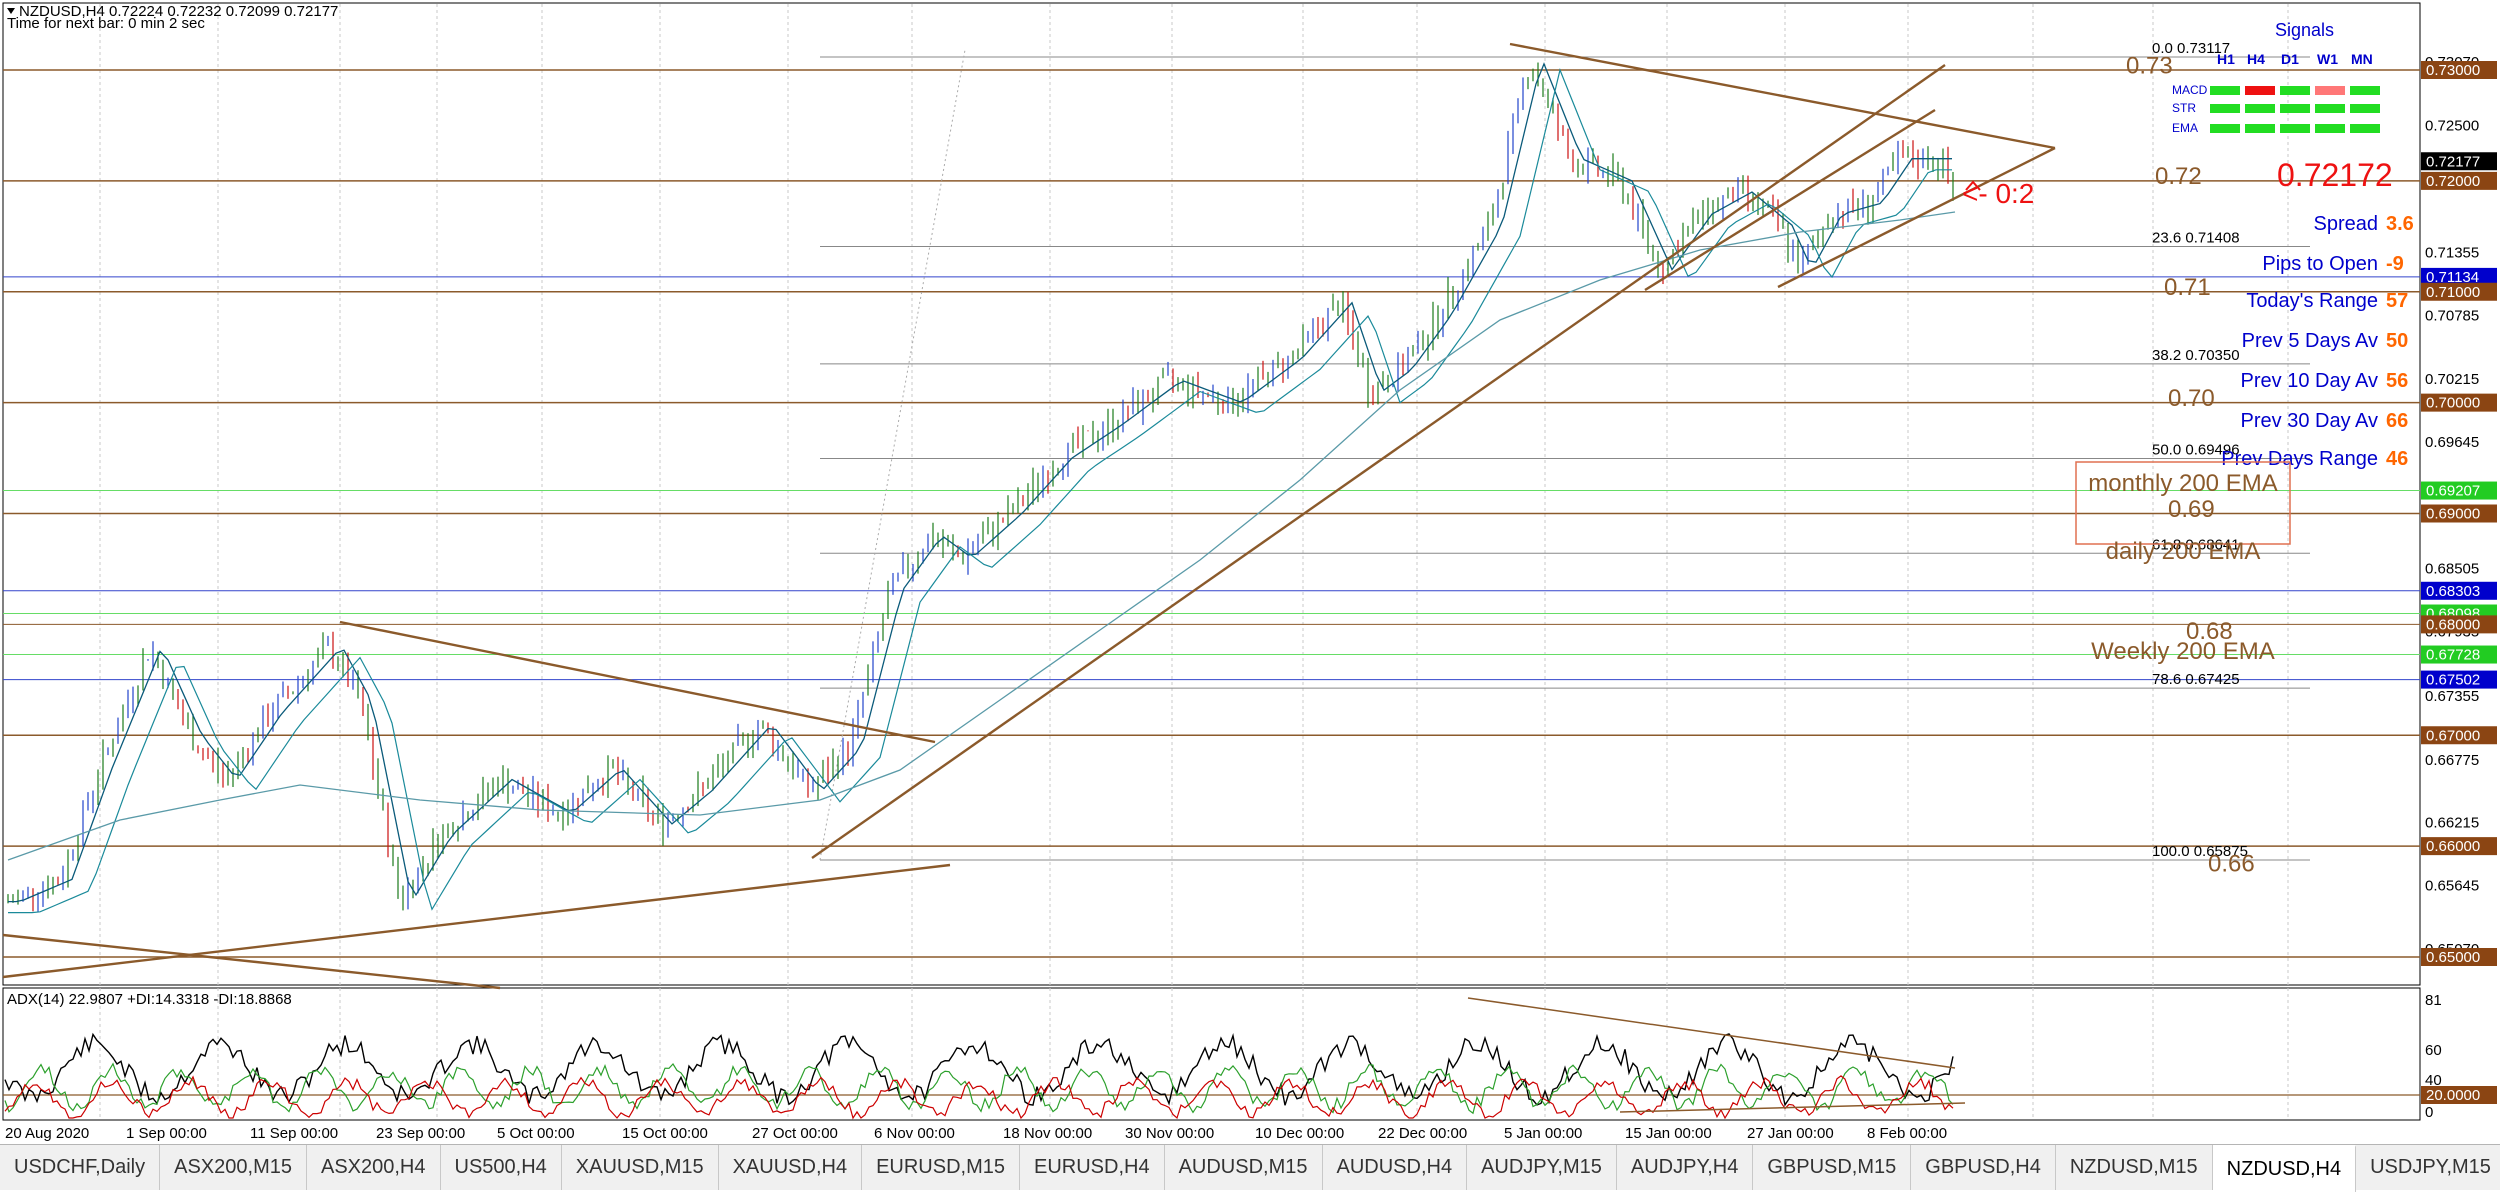 Image resolution: width=2500 pixels, height=1192 pixels. What do you see at coordinates (2187, 287) in the screenshot?
I see `level-label: 0.71` at bounding box center [2187, 287].